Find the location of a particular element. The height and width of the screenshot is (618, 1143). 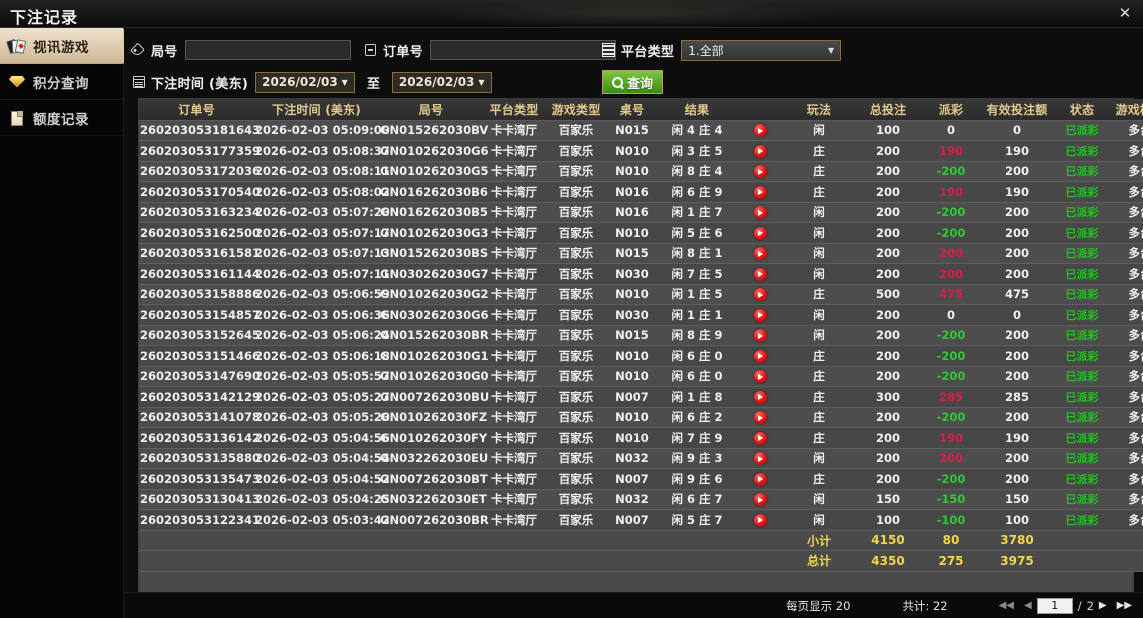

column-header-platform-type: 平台类型 is located at coordinates (514, 110).